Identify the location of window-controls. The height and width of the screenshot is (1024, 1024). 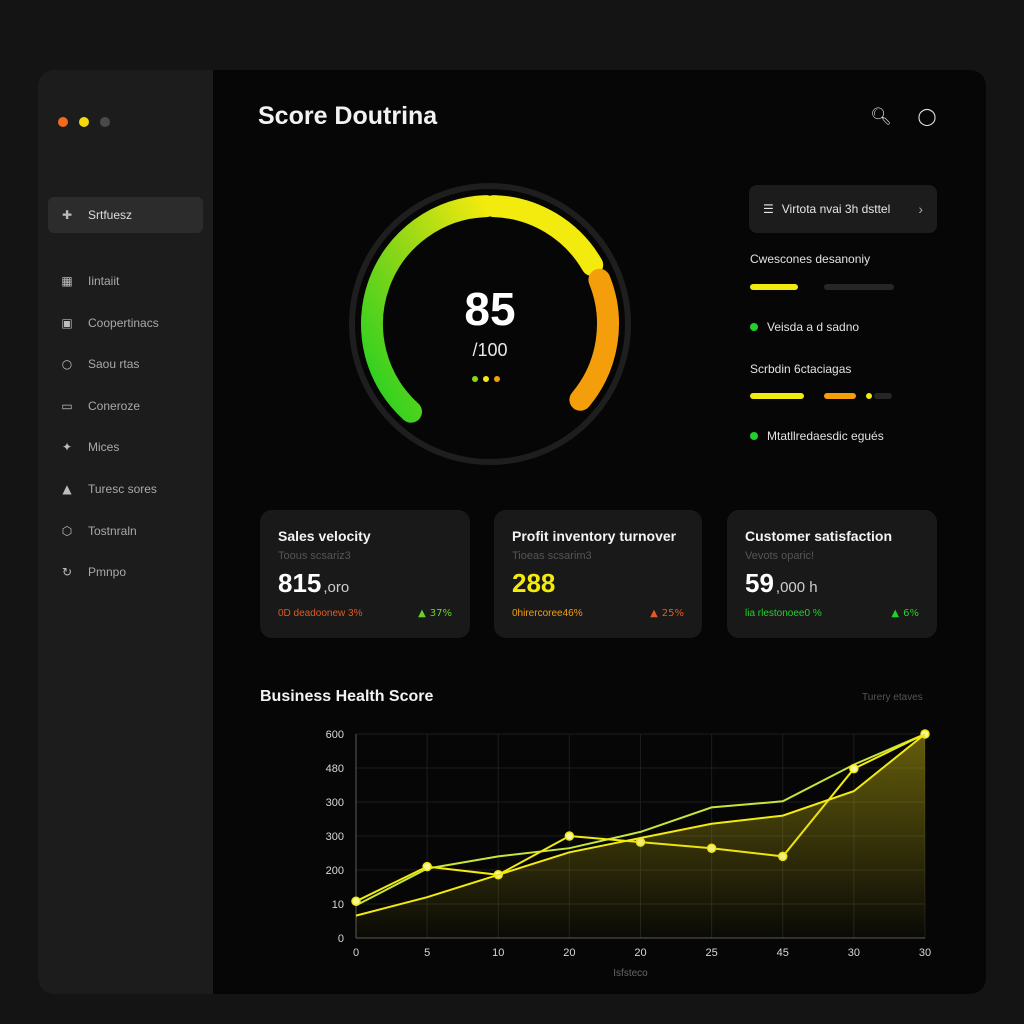
(84, 122).